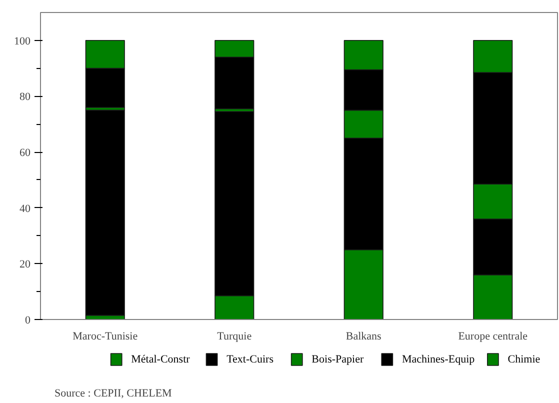 This screenshot has width=559, height=403. What do you see at coordinates (493, 336) in the screenshot?
I see `x-tick-label: Europe centrale` at bounding box center [493, 336].